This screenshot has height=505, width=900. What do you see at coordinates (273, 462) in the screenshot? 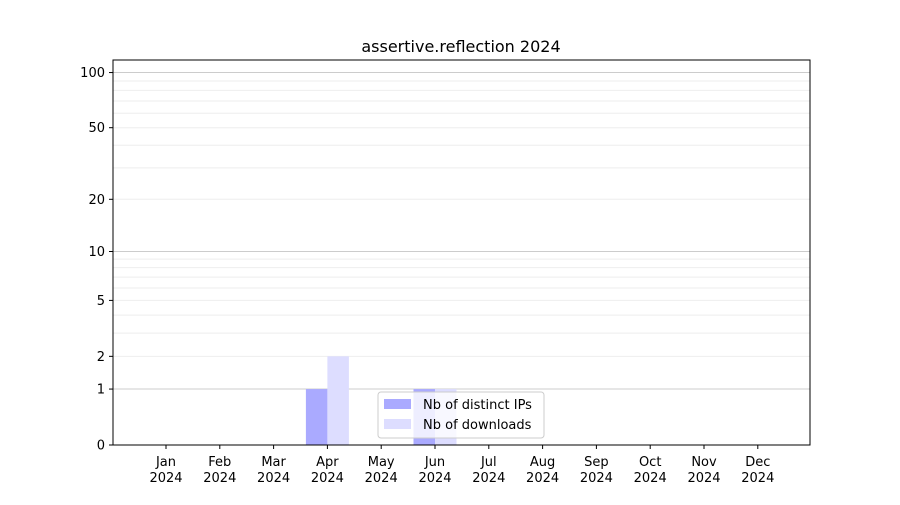
I see `x-tick-label: Mar` at bounding box center [273, 462].